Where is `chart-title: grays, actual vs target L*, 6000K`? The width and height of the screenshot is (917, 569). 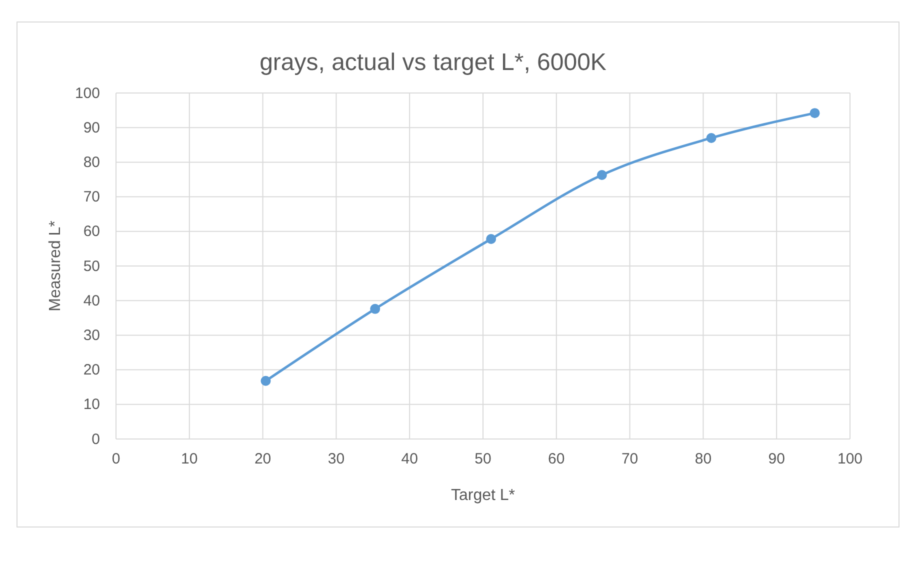 chart-title: grays, actual vs target L*, 6000K is located at coordinates (433, 62).